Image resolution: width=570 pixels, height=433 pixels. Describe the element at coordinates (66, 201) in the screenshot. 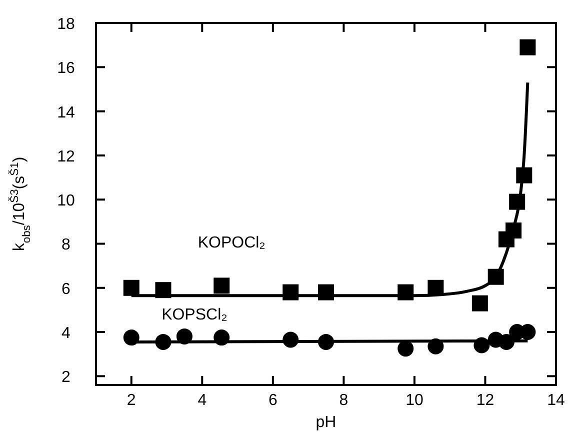

I see `y-tick-label: 10` at that location.